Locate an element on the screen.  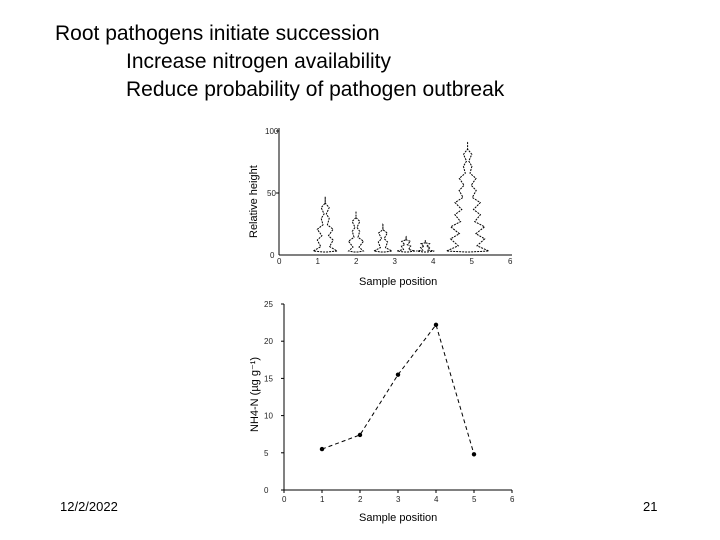
bottom-y-axis-label-text: NH4-N (µg g⁻¹) is located at coordinates (255, 394).